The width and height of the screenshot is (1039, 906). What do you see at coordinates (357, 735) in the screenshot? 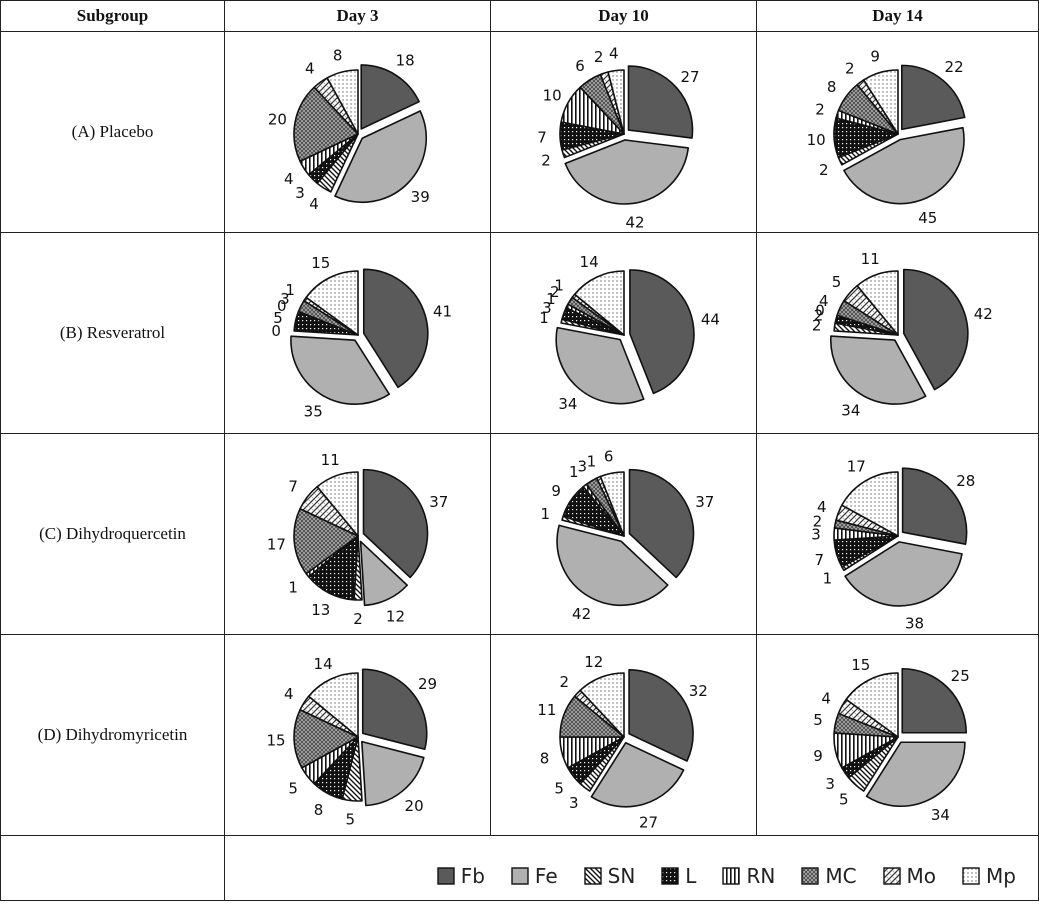
I see `pie-cell: 29 20 5 8 5 15 4 14` at bounding box center [357, 735].